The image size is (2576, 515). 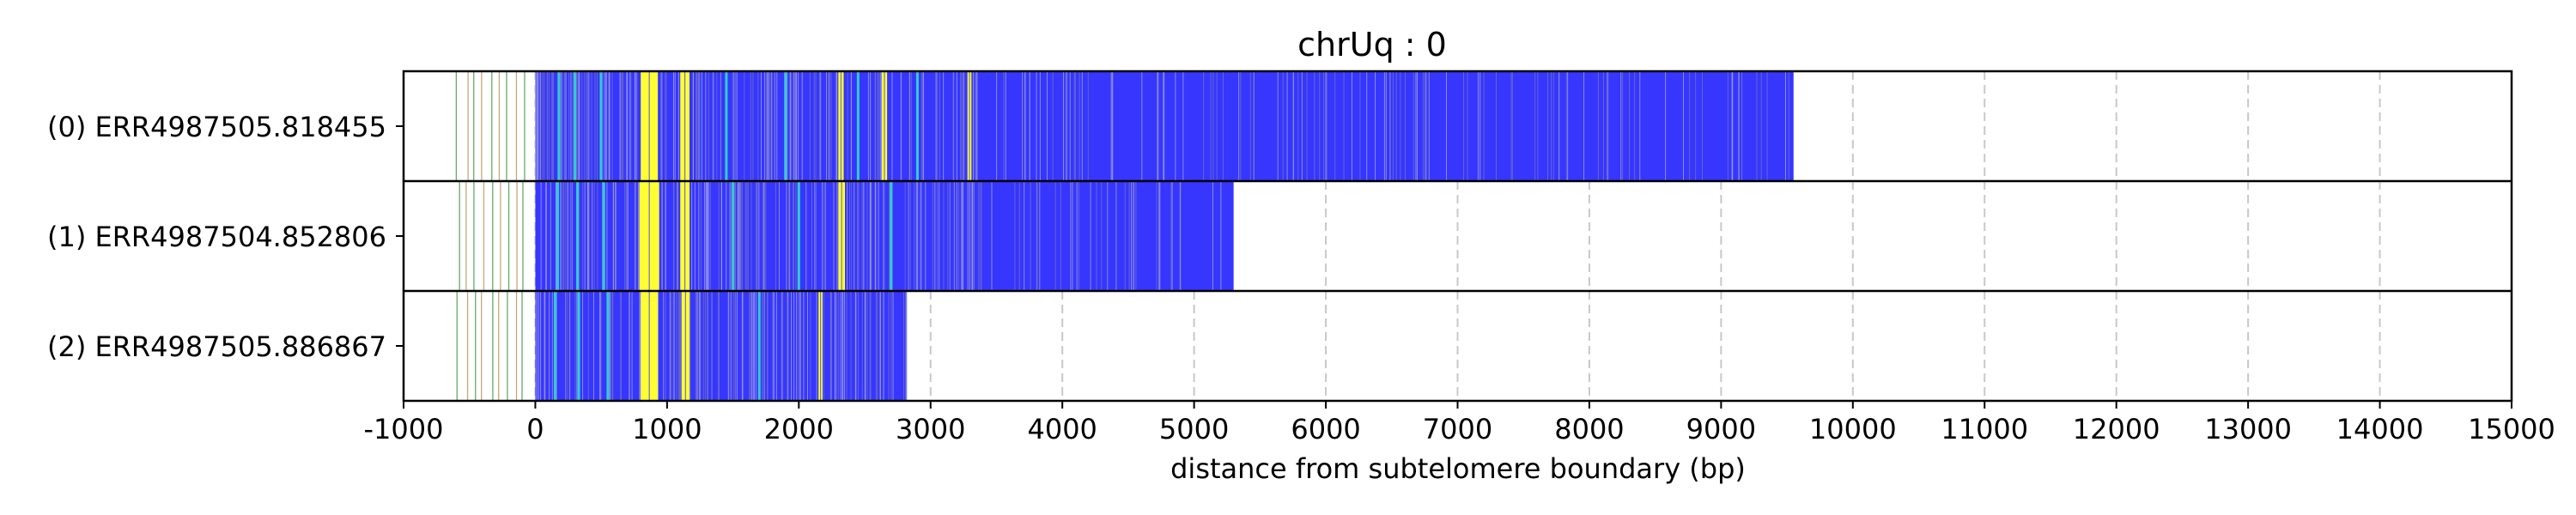 I want to click on x-tick-label: 13000, so click(x=2248, y=429).